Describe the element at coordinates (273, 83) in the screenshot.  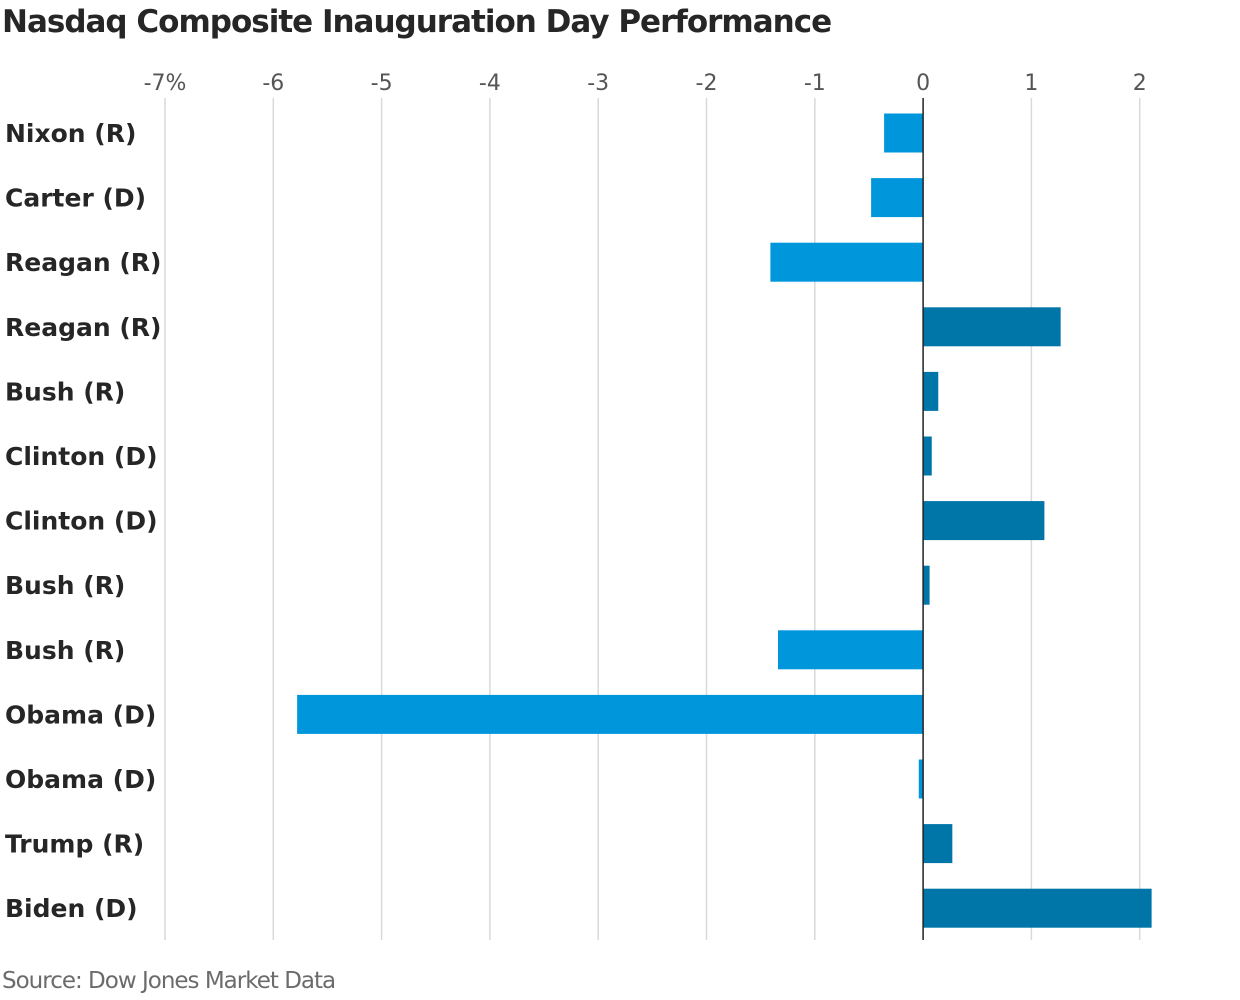
I see `x-tick-label: -6` at that location.